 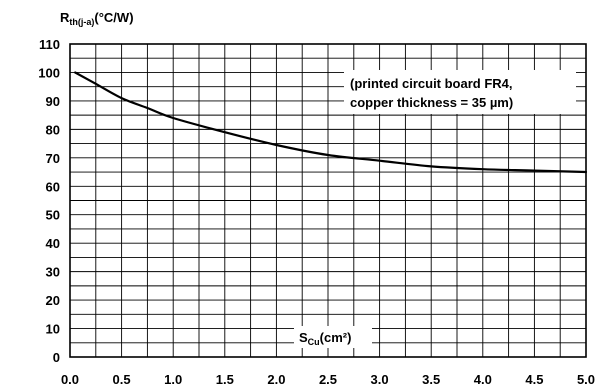 I want to click on y-tick-label: 110, so click(x=49, y=44).